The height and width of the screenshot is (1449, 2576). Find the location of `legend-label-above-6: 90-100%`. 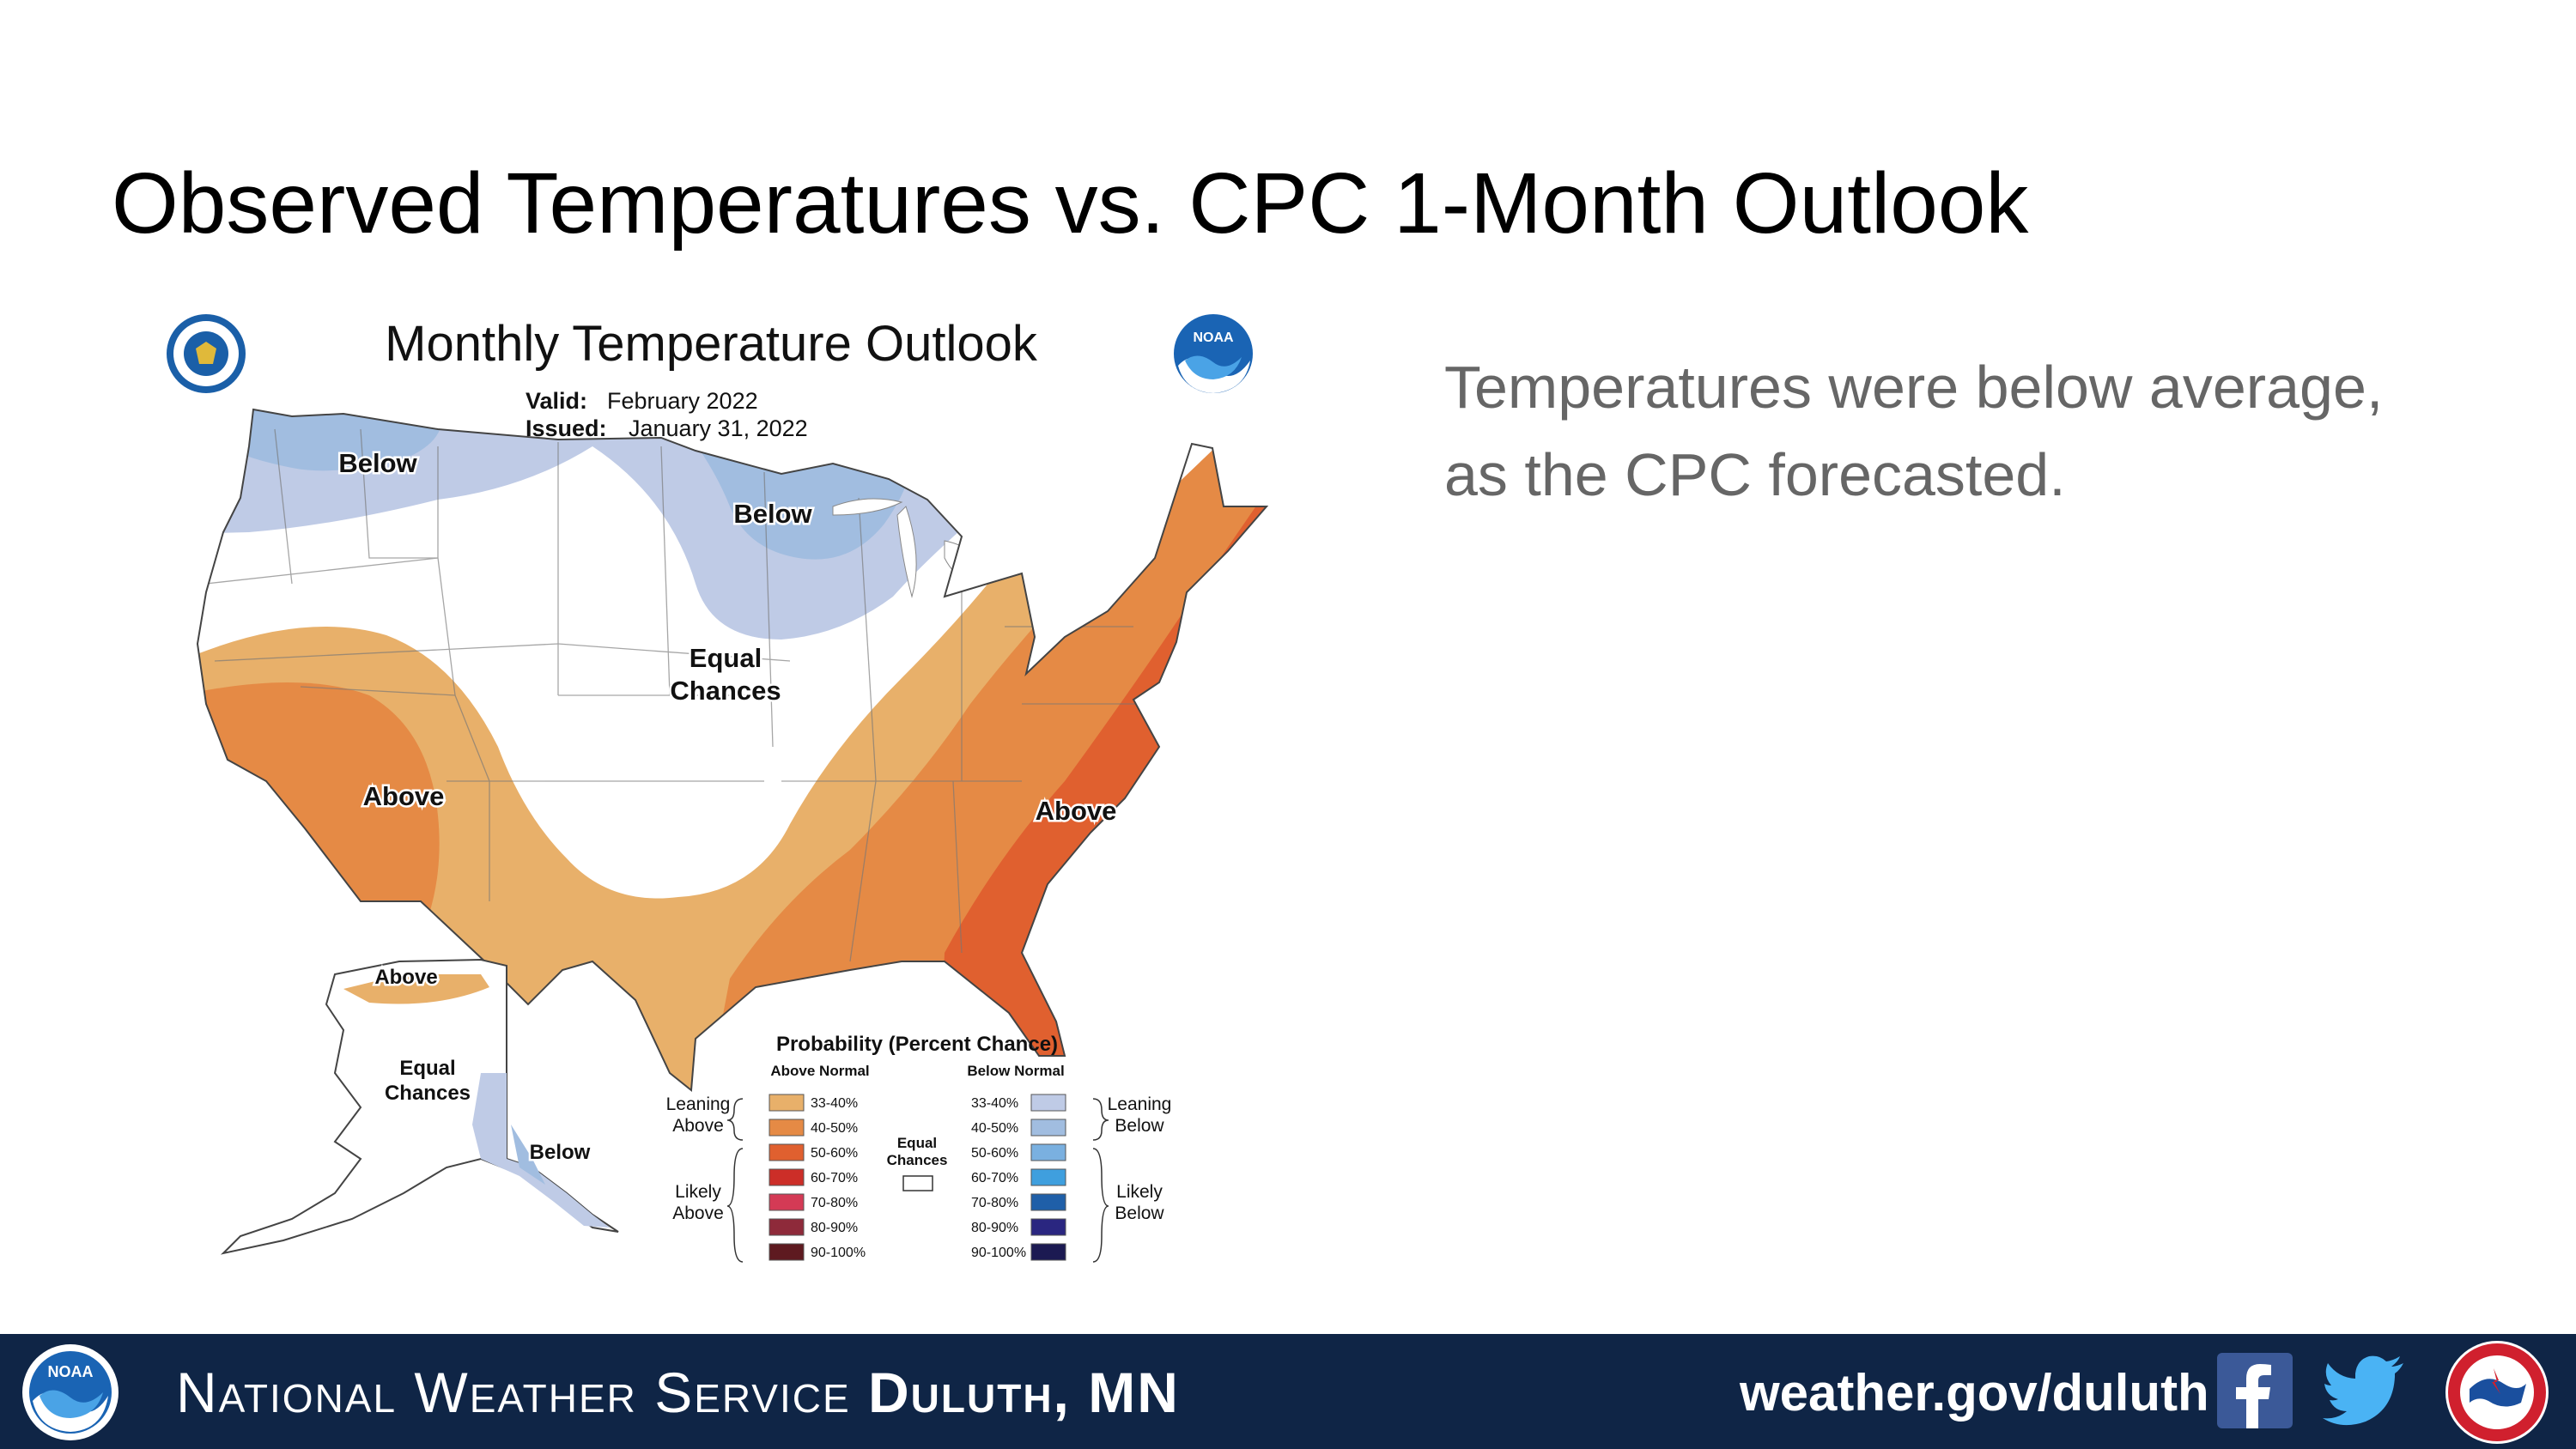

legend-label-above-6: 90-100% is located at coordinates (839, 1253).